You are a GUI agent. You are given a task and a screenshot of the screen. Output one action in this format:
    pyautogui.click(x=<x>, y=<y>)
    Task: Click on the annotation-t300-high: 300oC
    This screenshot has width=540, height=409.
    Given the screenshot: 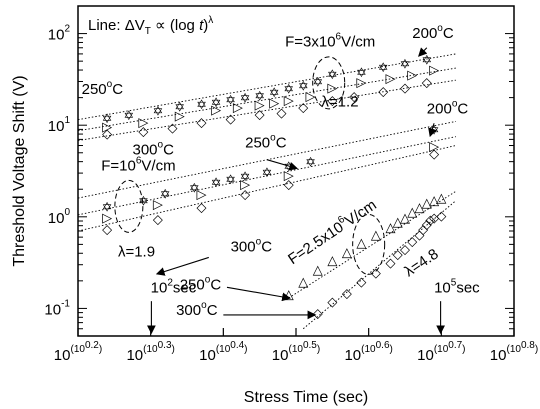 What is the action you would take?
    pyautogui.click(x=154, y=148)
    